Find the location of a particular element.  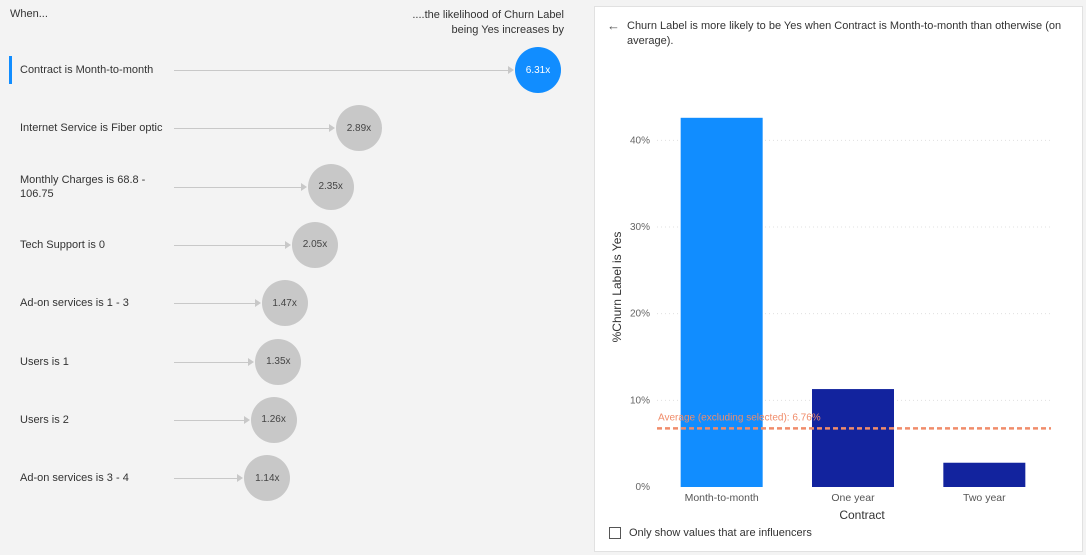

arrow-left-icon: ← is located at coordinates (613, 25).